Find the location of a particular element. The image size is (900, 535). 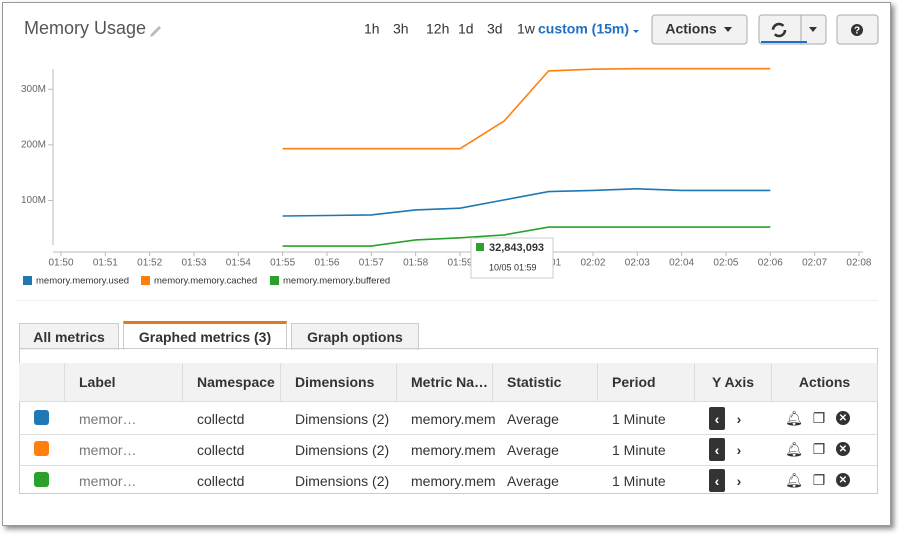

tab: Graph options is located at coordinates (355, 336).